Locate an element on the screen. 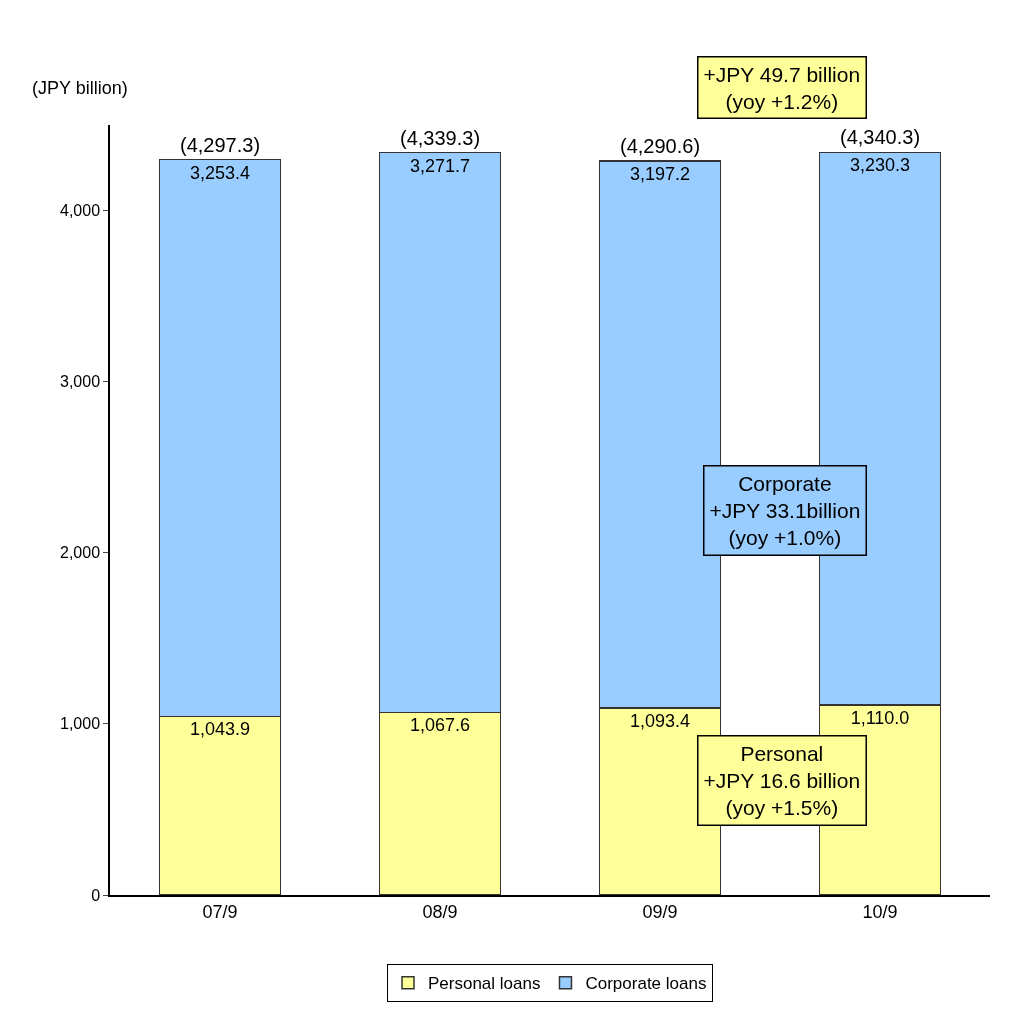 Image resolution: width=1009 pixels, height=1034 pixels. annotation: Corporate +JPY 33.1billion (yoy +1.0%) is located at coordinates (785, 510).